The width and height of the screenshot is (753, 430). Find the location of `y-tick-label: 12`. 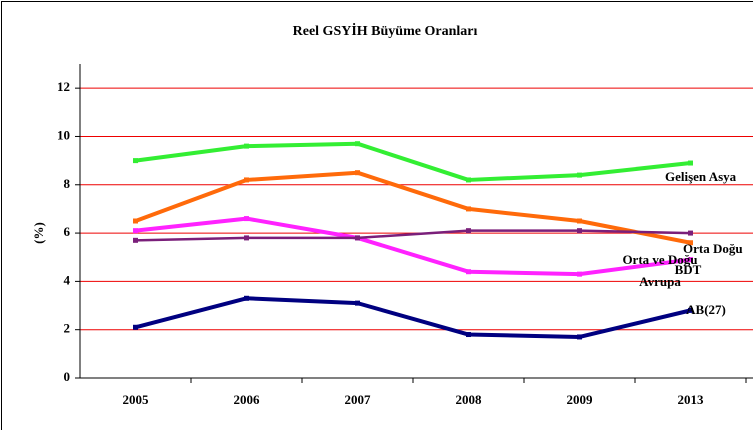

y-tick-label: 12 is located at coordinates (63, 86).